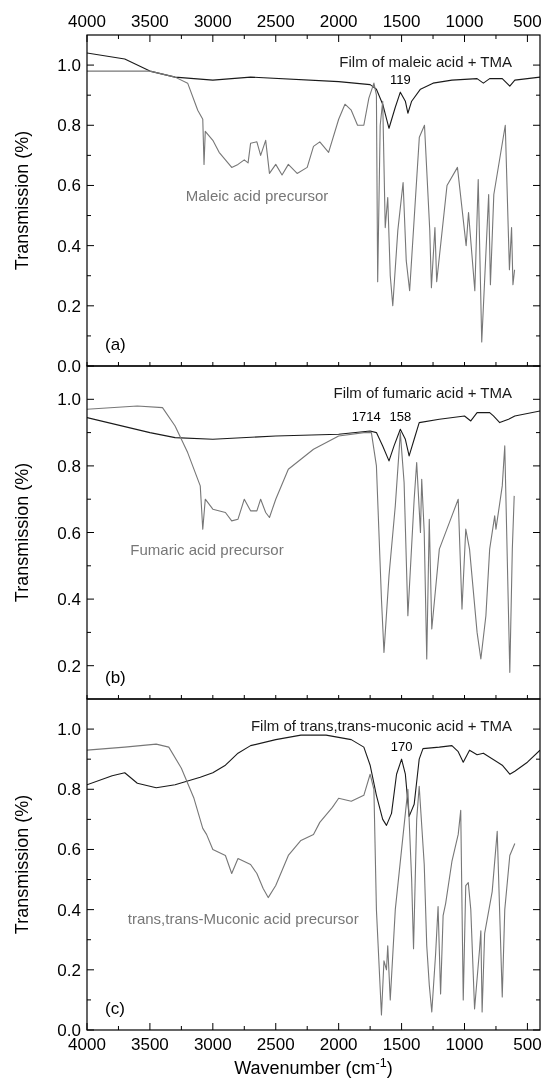 This screenshot has height=1079, width=544. Describe the element at coordinates (257, 195) in the screenshot. I see `series-label: Maleic acid precursor` at that location.